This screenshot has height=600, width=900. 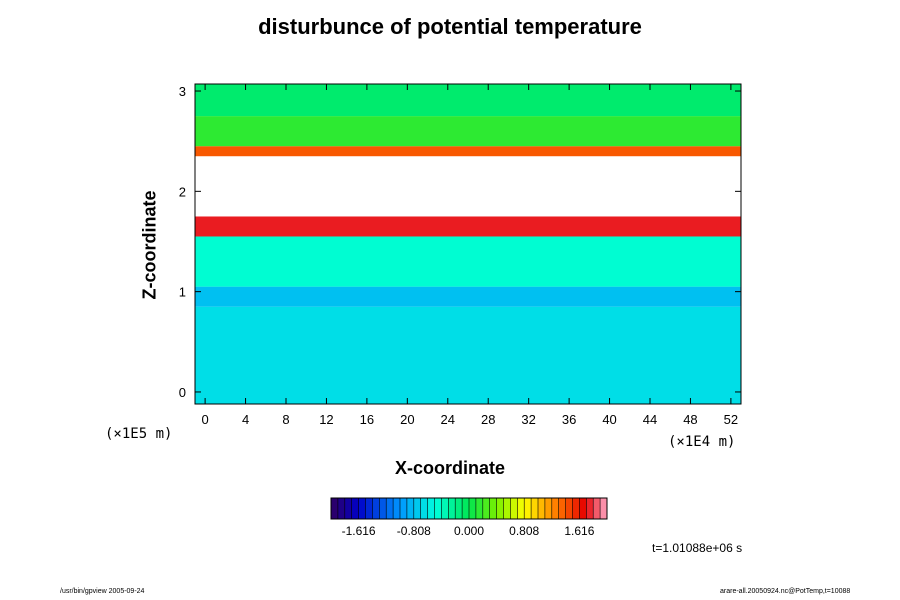 I want to click on colorbar-tick-label: -1.616, so click(x=359, y=531).